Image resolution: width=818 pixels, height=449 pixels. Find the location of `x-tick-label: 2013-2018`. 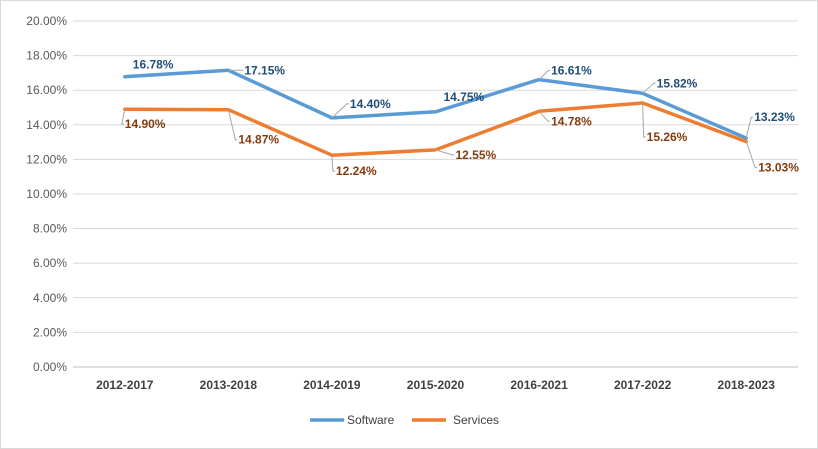

x-tick-label: 2013-2018 is located at coordinates (229, 385).